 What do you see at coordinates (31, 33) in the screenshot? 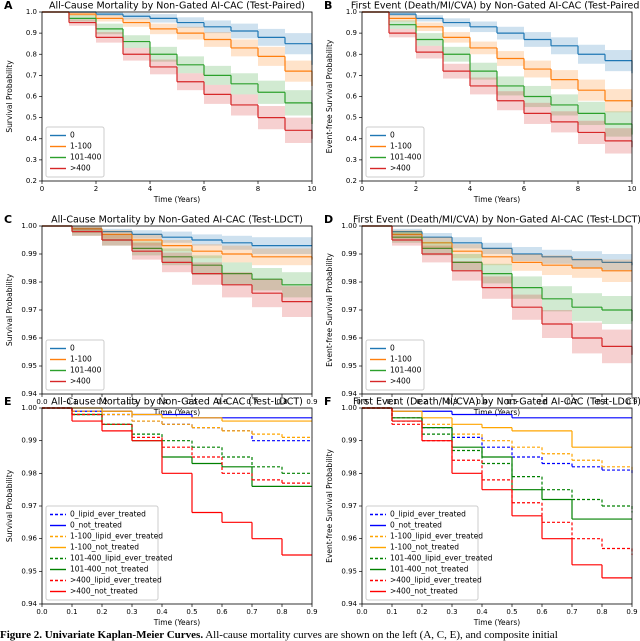
I see `y-tick-label: 0.9` at bounding box center [31, 33].